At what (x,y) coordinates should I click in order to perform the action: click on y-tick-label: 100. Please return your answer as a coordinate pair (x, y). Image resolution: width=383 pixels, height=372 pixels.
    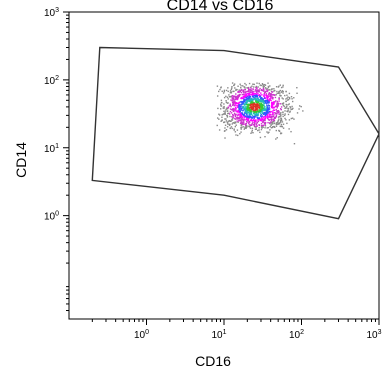
    Looking at the image, I should click on (51, 217).